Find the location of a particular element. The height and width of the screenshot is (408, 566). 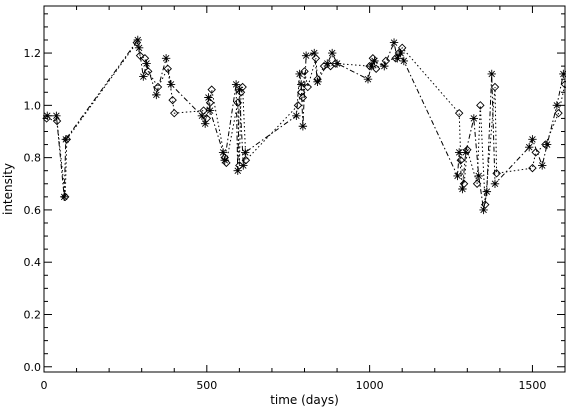

x-tick-label: 0 is located at coordinates (44, 385).